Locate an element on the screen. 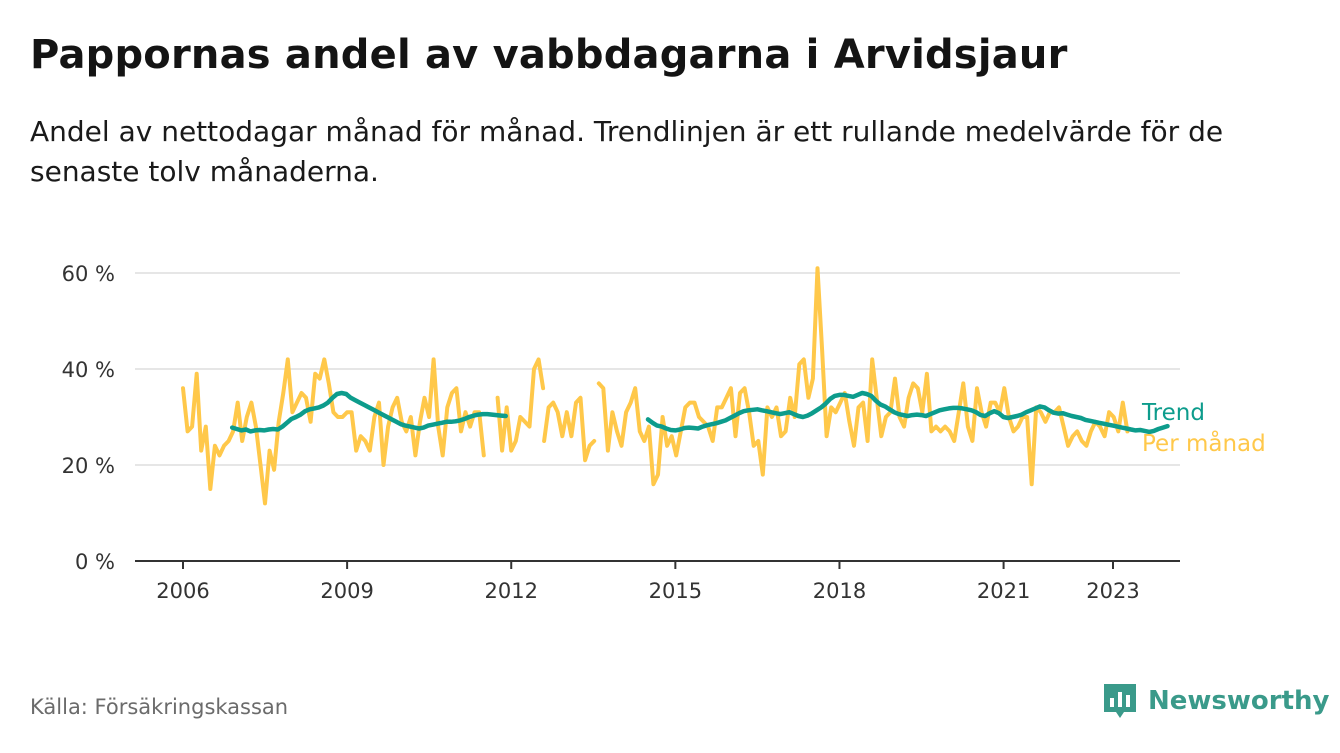  newsworthy-logo-icon is located at coordinates (1120, 701).